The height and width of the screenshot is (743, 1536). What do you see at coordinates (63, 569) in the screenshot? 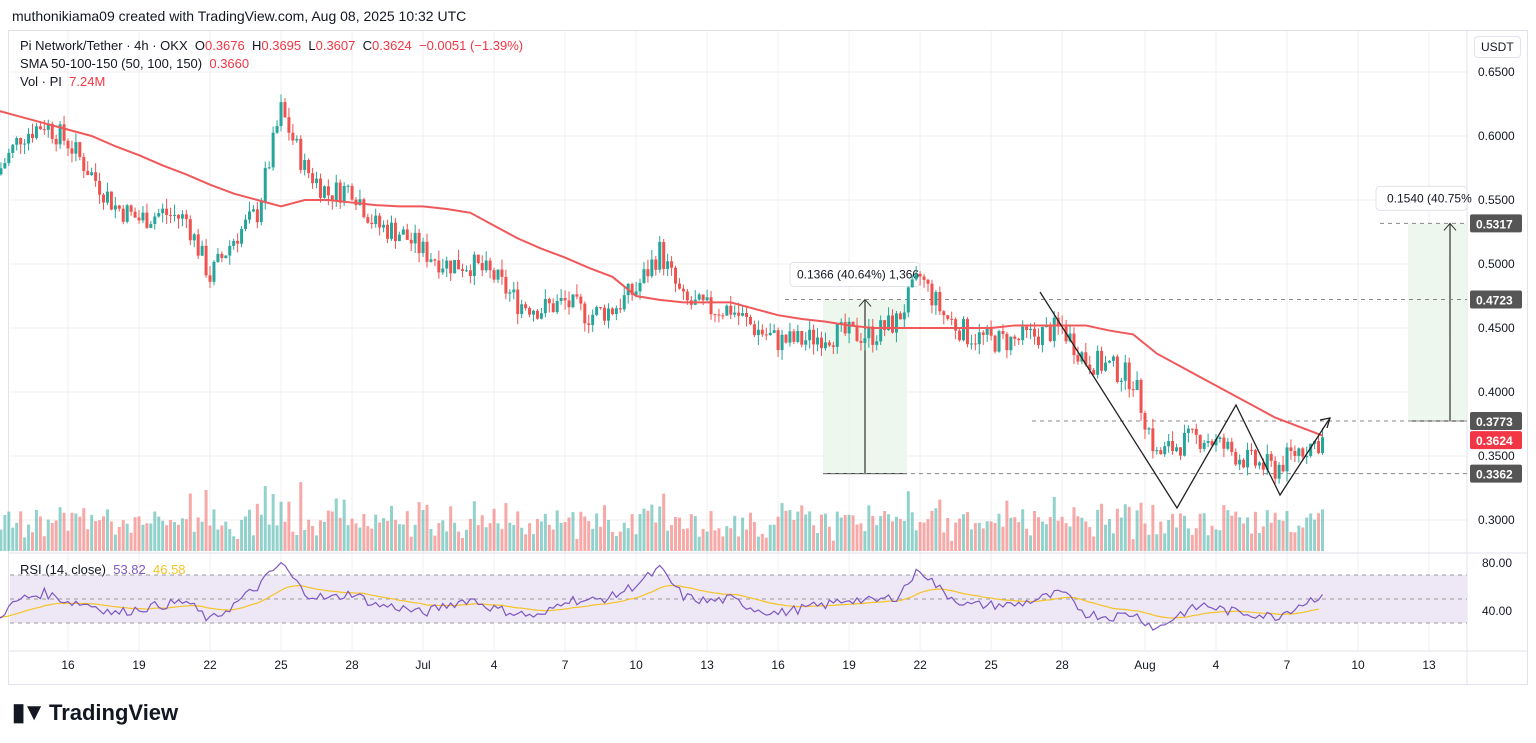
I see `rsi-label: RSI (14, close)` at bounding box center [63, 569].